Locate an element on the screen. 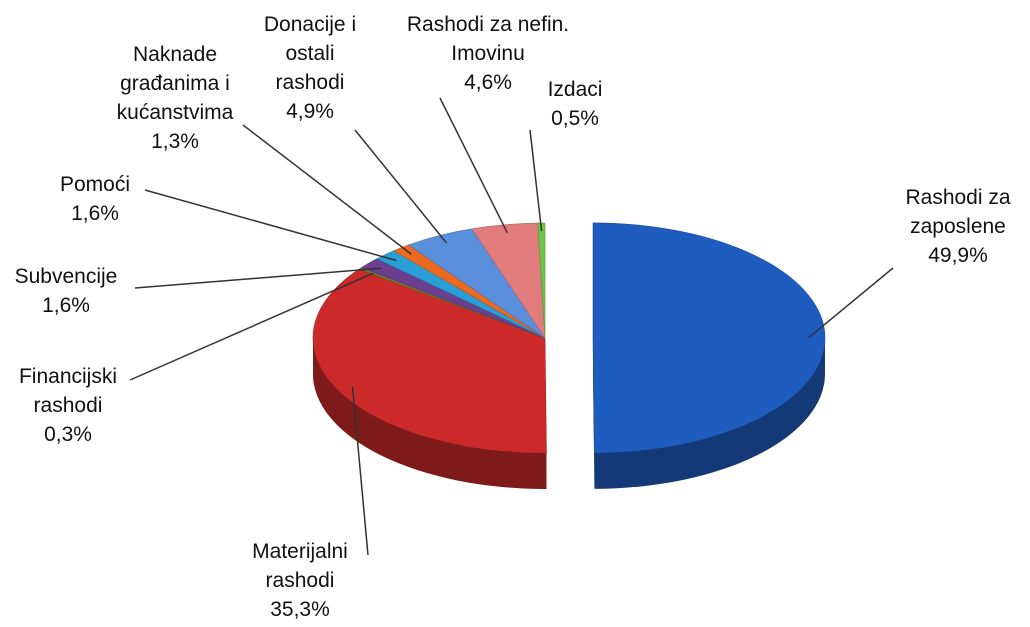 The image size is (1030, 627). slice-label: Pomoći 1,6% is located at coordinates (95, 199).